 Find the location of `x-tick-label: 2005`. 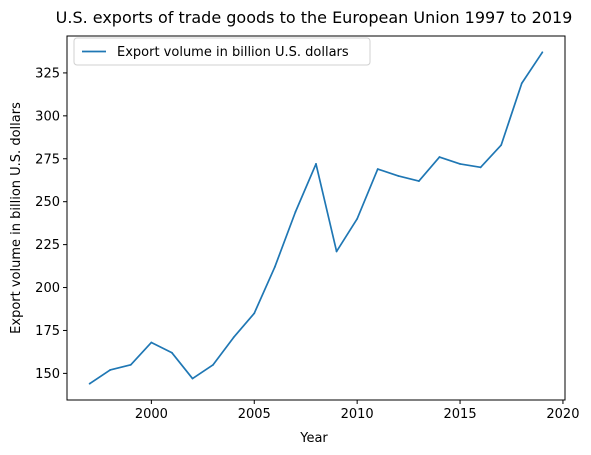

x-tick-label: 2005 is located at coordinates (254, 414).